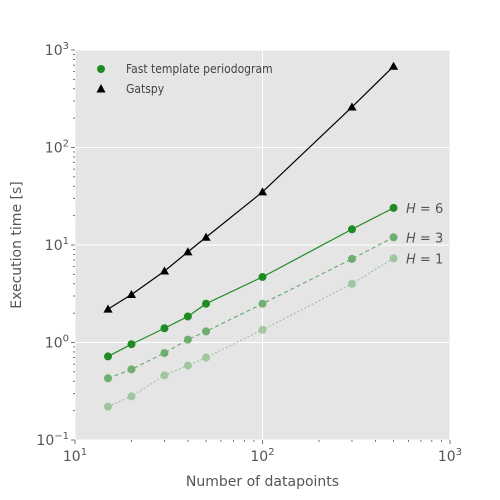 The image size is (500, 500). I want to click on series-label: H = 3, so click(424, 238).